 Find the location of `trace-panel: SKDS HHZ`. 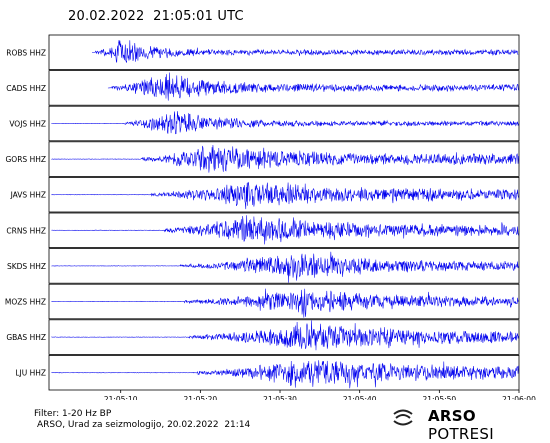

trace-panel: SKDS HHZ is located at coordinates (263, 266).